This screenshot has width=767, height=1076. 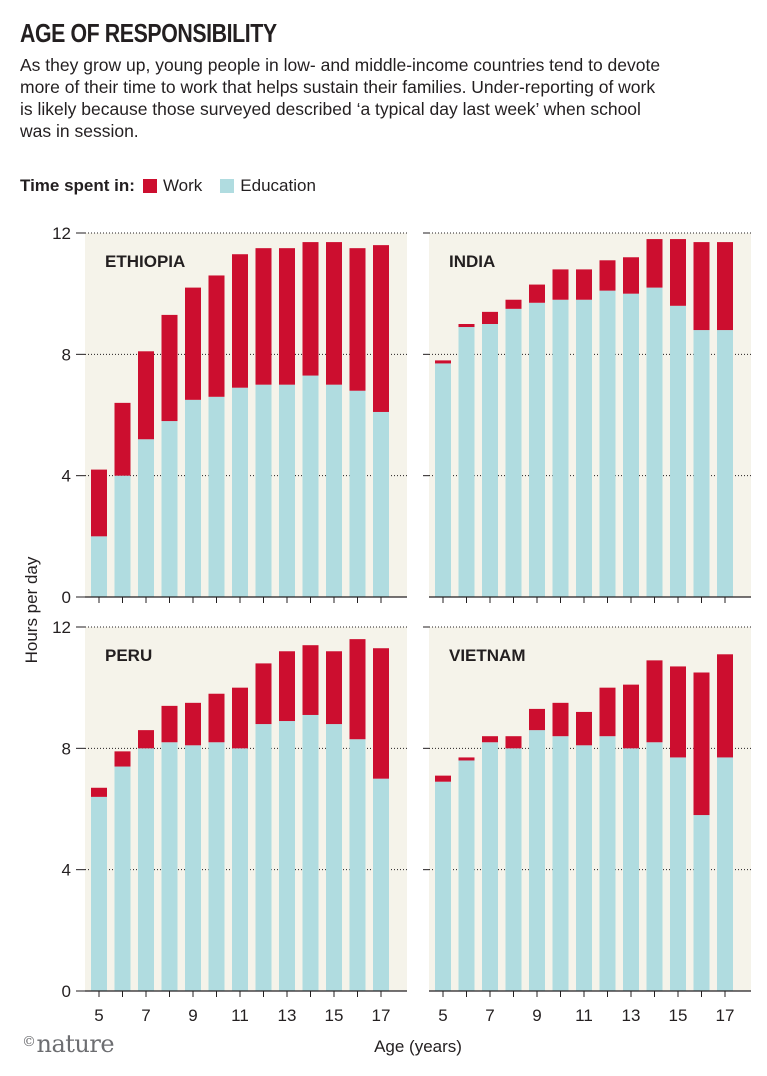 What do you see at coordinates (68, 1044) in the screenshot?
I see `nature-logo: ©nature` at bounding box center [68, 1044].